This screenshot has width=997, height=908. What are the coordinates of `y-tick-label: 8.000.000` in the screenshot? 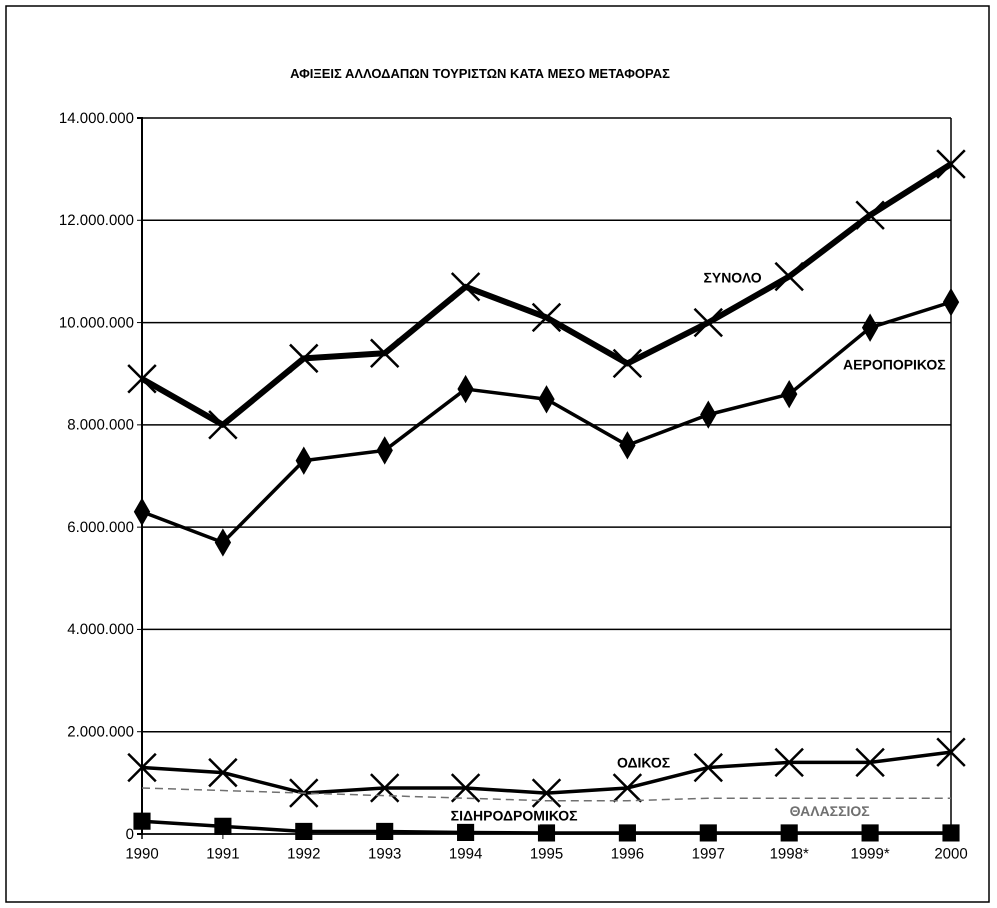 It's located at (100, 425).